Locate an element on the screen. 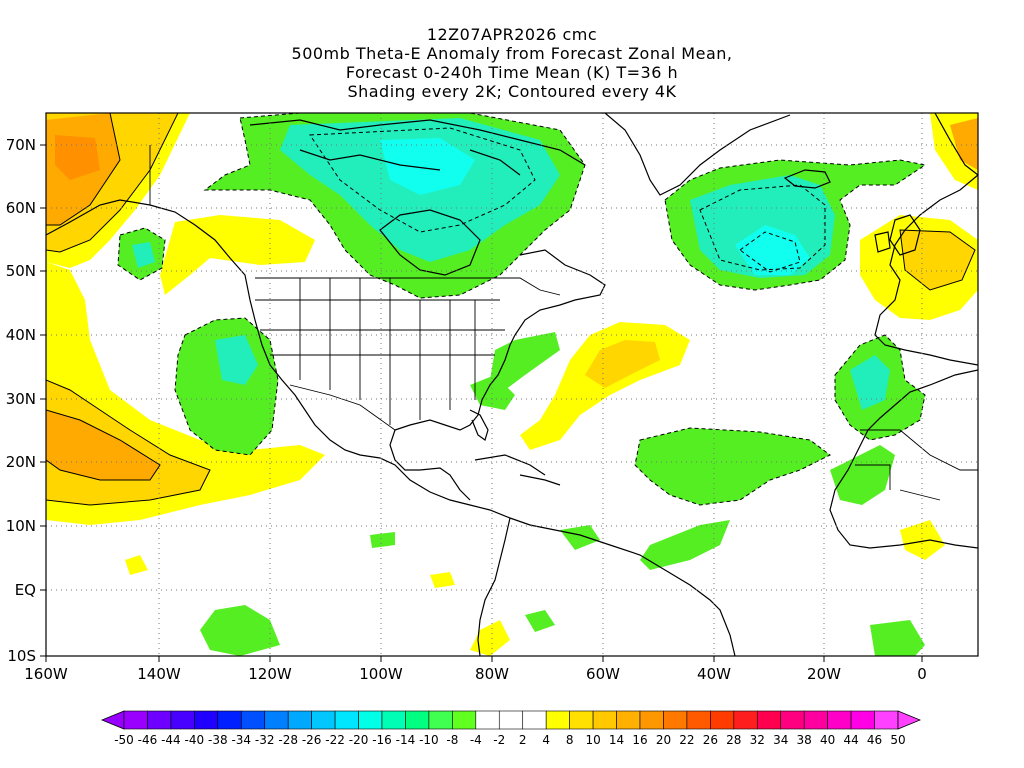 The height and width of the screenshot is (768, 1024). colorbar-label: 38 is located at coordinates (804, 740).